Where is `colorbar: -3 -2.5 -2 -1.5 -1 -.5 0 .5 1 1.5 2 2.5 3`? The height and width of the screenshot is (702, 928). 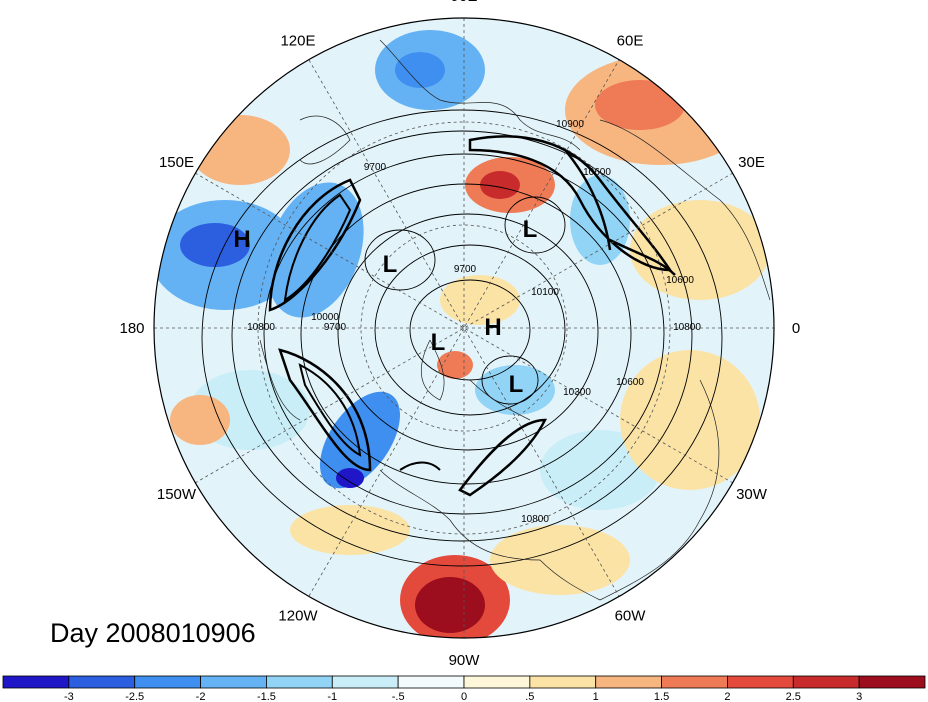
colorbar: -3 -2.5 -2 -1.5 -1 -.5 0 .5 1 1.5 2 2.5 3 is located at coordinates (464, 688).